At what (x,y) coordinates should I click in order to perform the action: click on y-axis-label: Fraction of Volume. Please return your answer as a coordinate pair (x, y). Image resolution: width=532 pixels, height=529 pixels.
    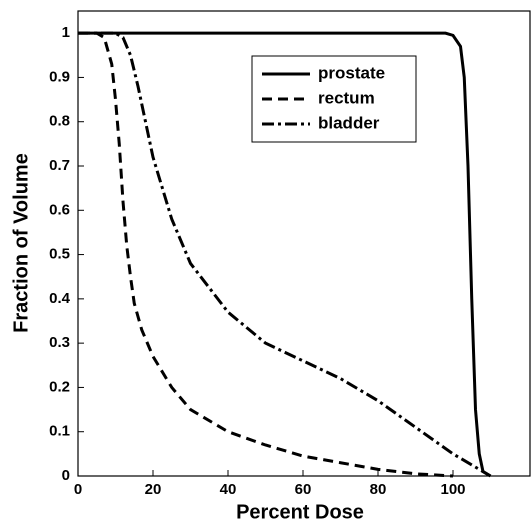
    Looking at the image, I should click on (21, 243).